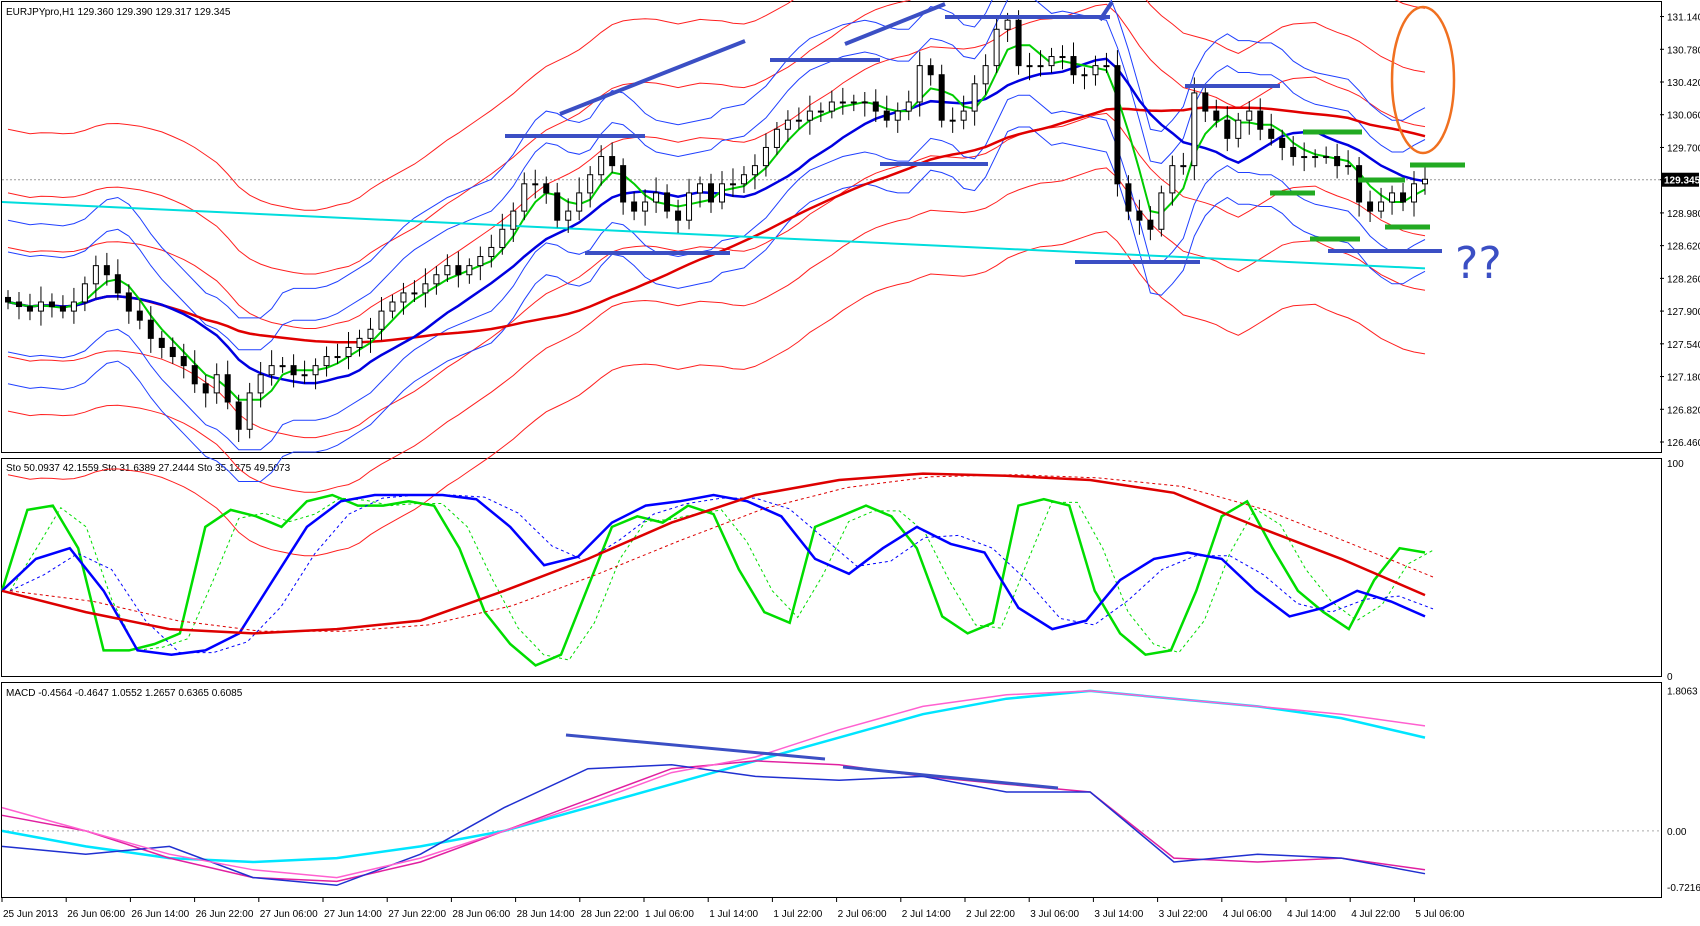 Image resolution: width=1700 pixels, height=926 pixels. I want to click on time-tick-label: 4 Jul 06:00, so click(1247, 914).